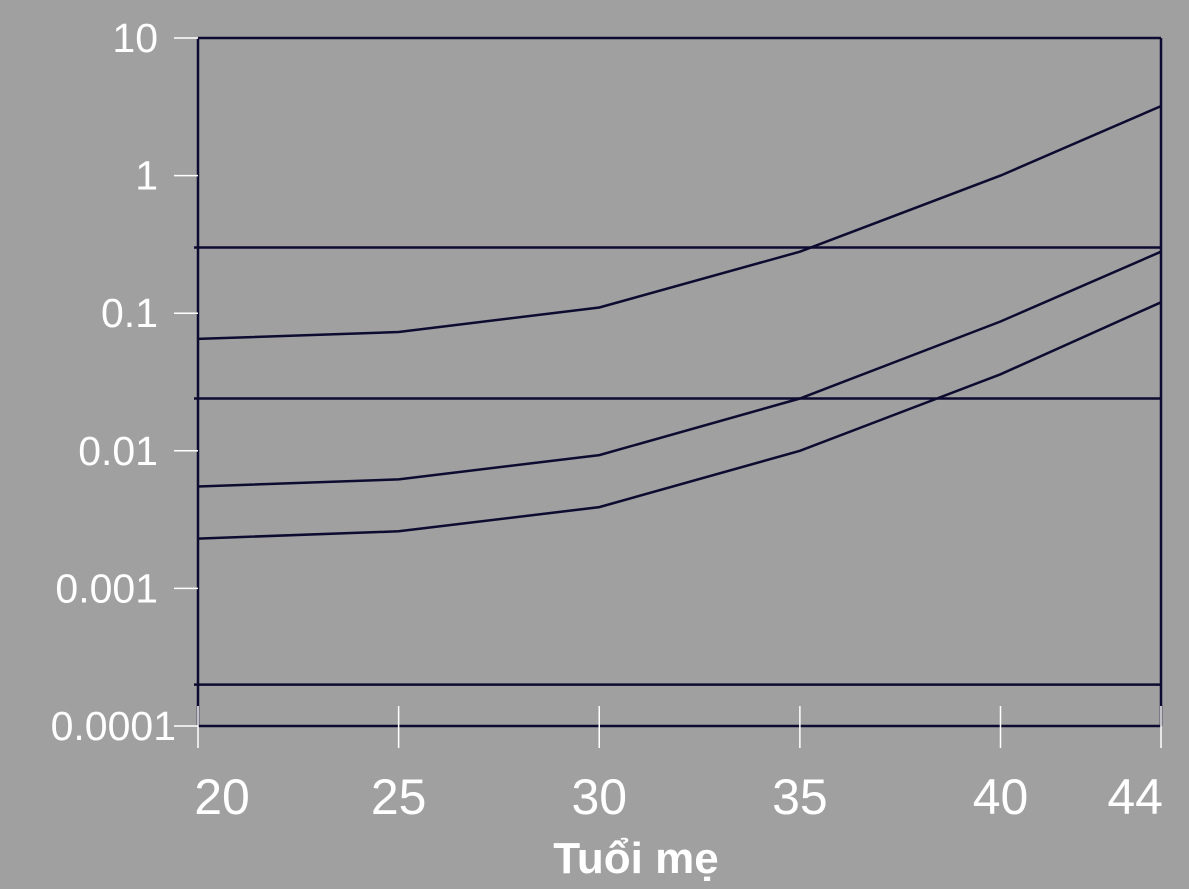 The image size is (1189, 889). What do you see at coordinates (146, 176) in the screenshot?
I see `y-tick-label: 1` at bounding box center [146, 176].